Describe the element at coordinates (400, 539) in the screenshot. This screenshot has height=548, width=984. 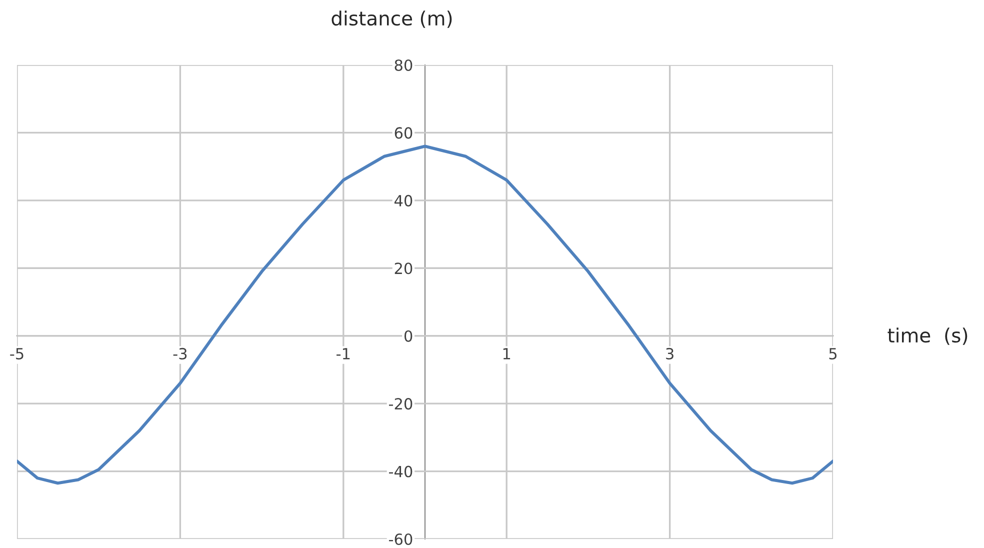
I see `y-tick-label: -60` at that location.